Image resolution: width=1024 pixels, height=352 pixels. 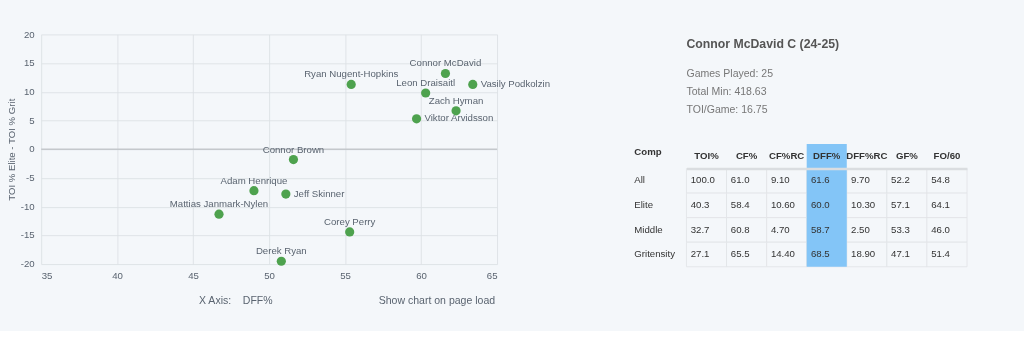 I want to click on x-tick-label: DFF%RC, so click(x=867, y=156).